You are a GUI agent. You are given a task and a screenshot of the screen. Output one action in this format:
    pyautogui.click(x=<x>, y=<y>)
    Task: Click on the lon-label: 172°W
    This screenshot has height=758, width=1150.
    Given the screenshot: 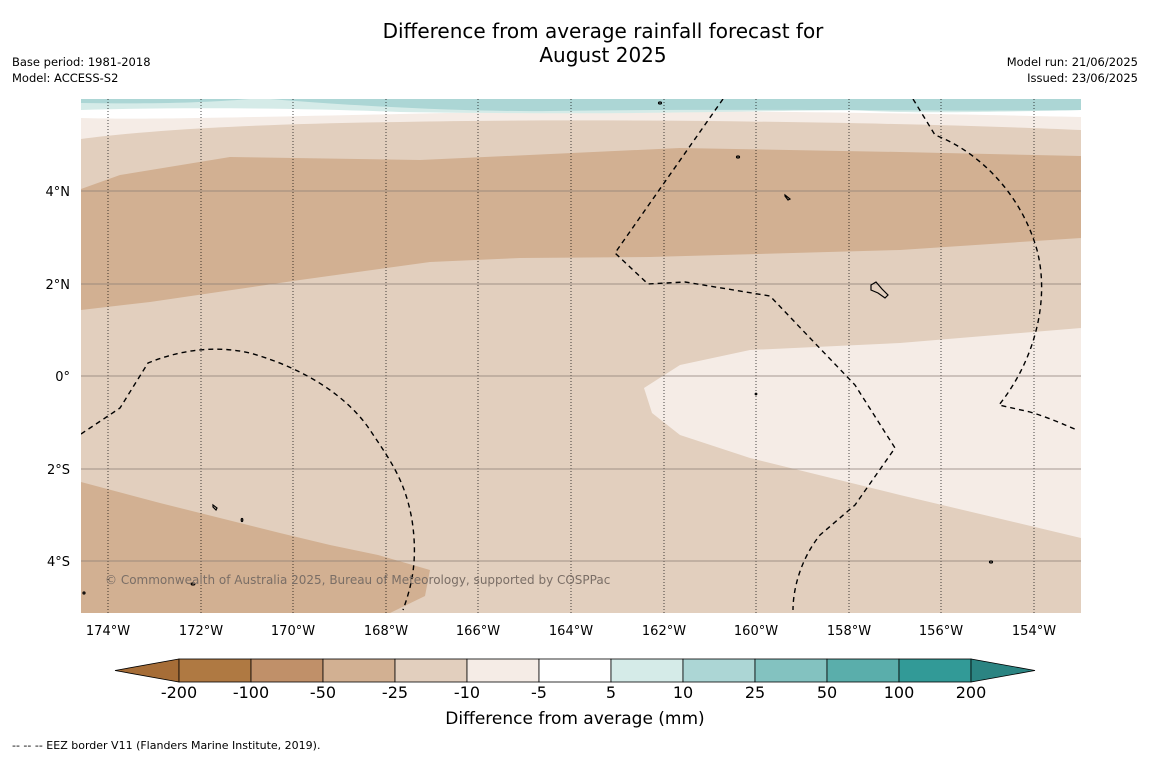 What is the action you would take?
    pyautogui.click(x=201, y=631)
    